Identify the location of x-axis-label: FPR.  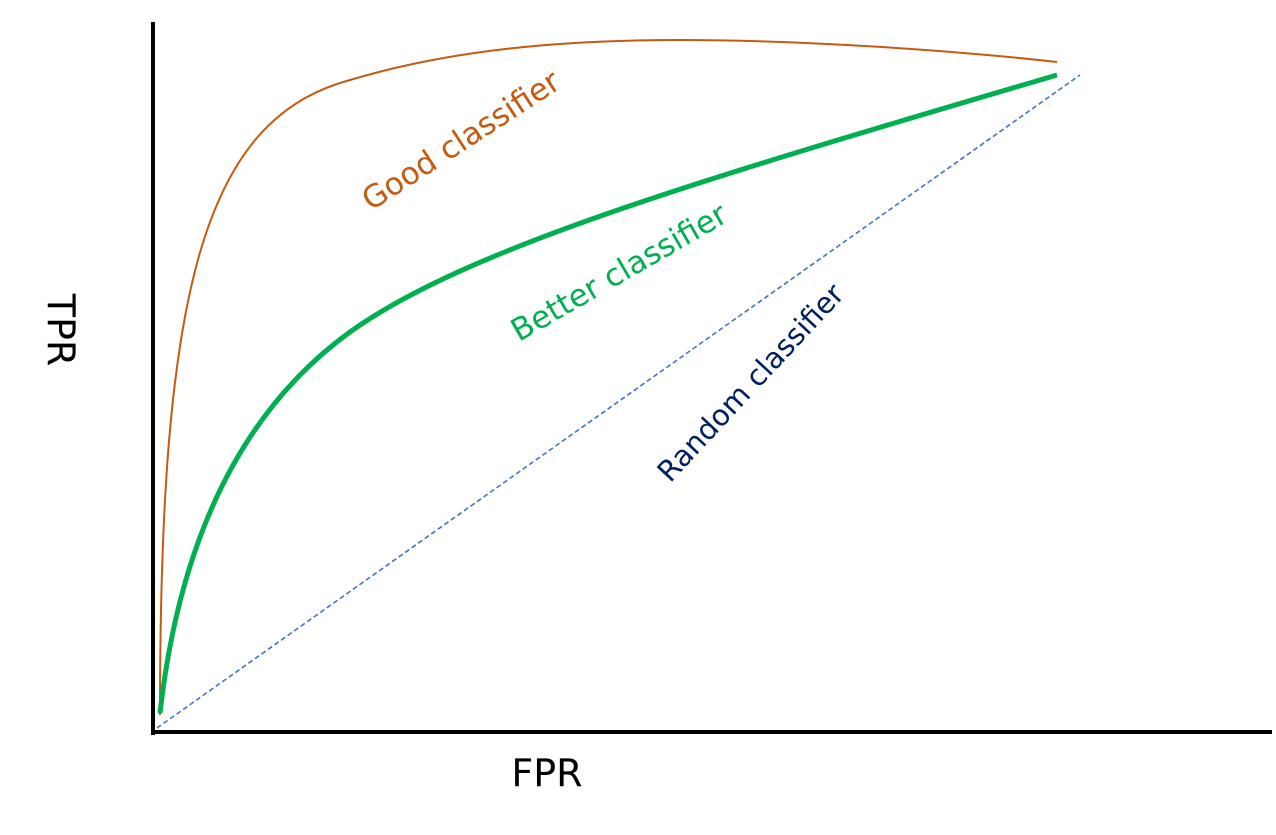
(546, 774).